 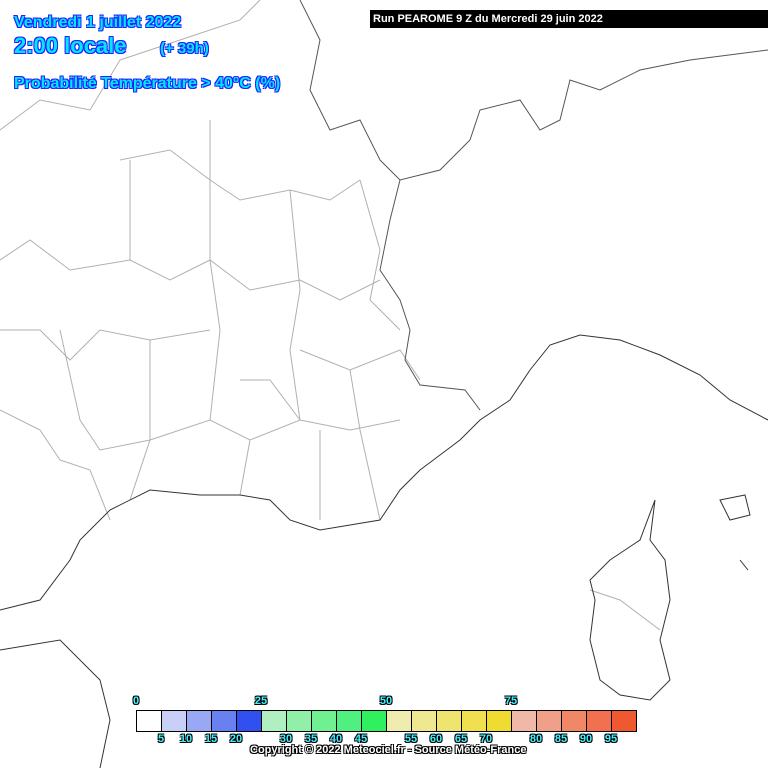 I want to click on legend-tick-label: 65, so click(x=461, y=739).